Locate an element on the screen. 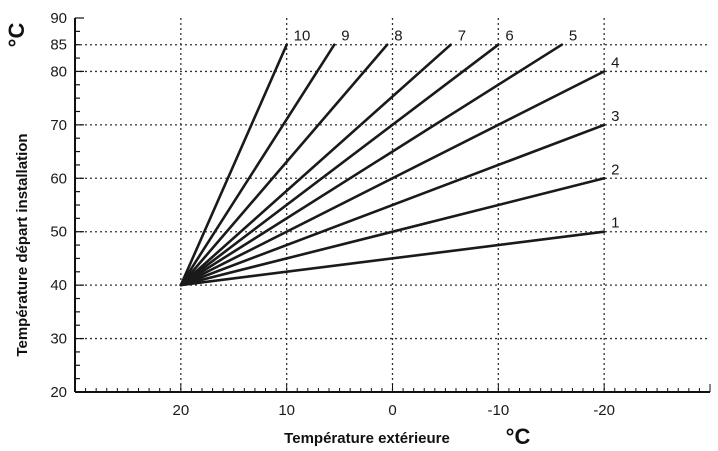 This screenshot has width=718, height=451. y-tick-label: 30 is located at coordinates (58, 339).